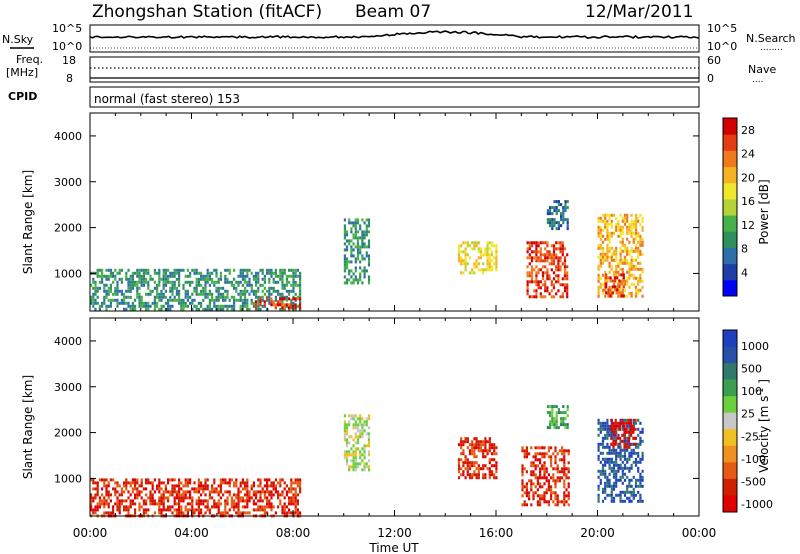 The width and height of the screenshot is (800, 554). What do you see at coordinates (730, 223) in the screenshot?
I see `colorbar-swatch` at bounding box center [730, 223].